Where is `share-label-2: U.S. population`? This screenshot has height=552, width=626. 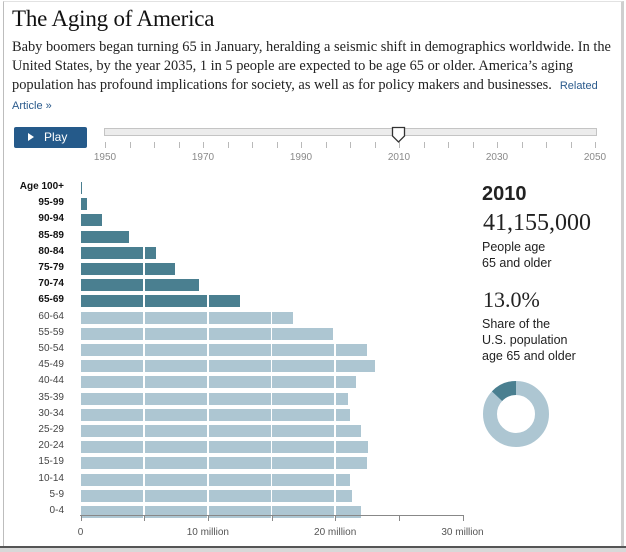 share-label-2: U.S. population is located at coordinates (525, 340).